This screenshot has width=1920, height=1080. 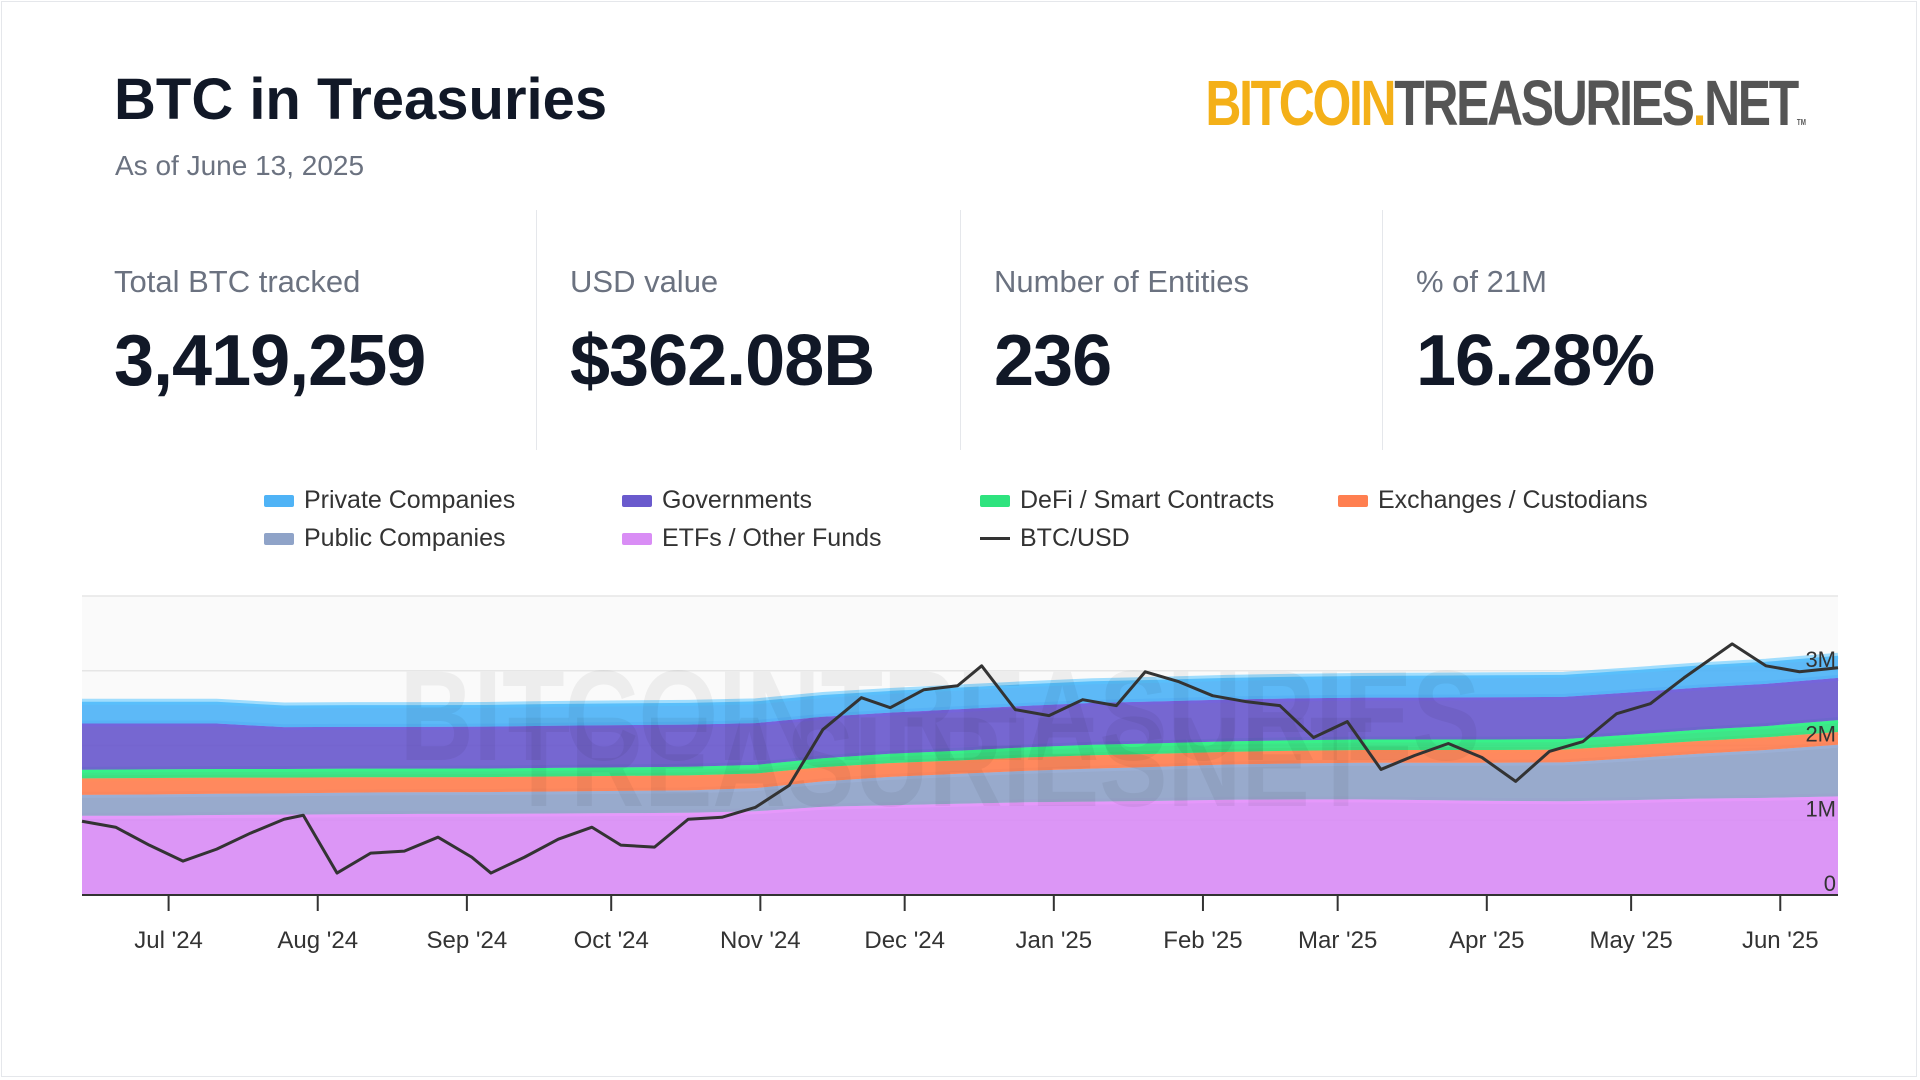 I want to click on x-tick-label: Nov '24, so click(x=760, y=940).